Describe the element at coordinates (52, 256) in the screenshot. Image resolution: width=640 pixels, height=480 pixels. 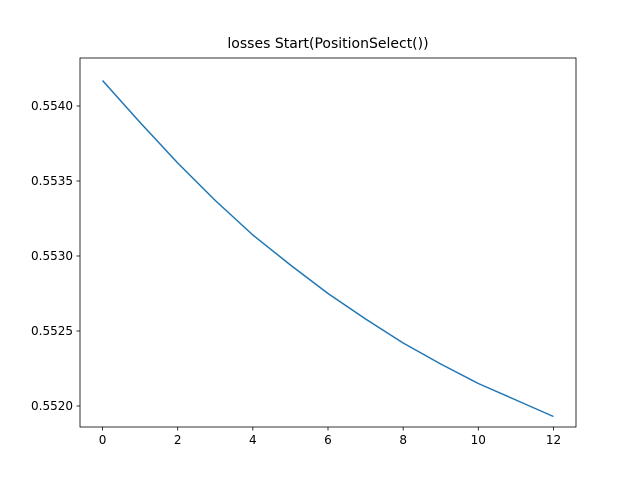
I see `y-tick-label: 0.5530` at that location.